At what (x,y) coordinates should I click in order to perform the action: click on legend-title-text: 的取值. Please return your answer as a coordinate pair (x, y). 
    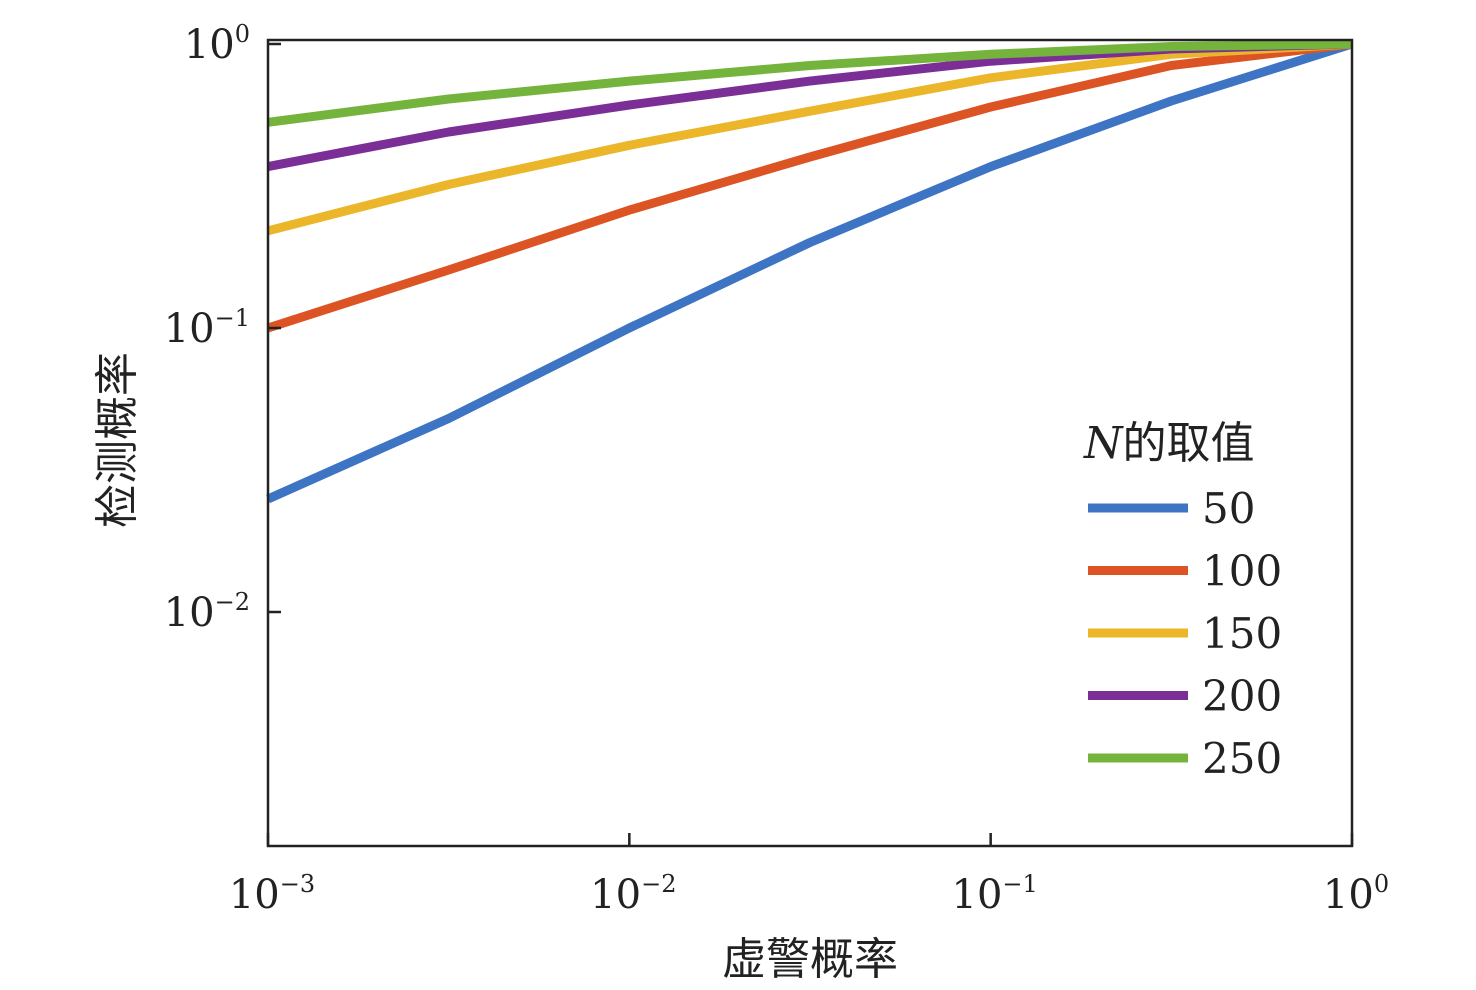
    Looking at the image, I should click on (1189, 443).